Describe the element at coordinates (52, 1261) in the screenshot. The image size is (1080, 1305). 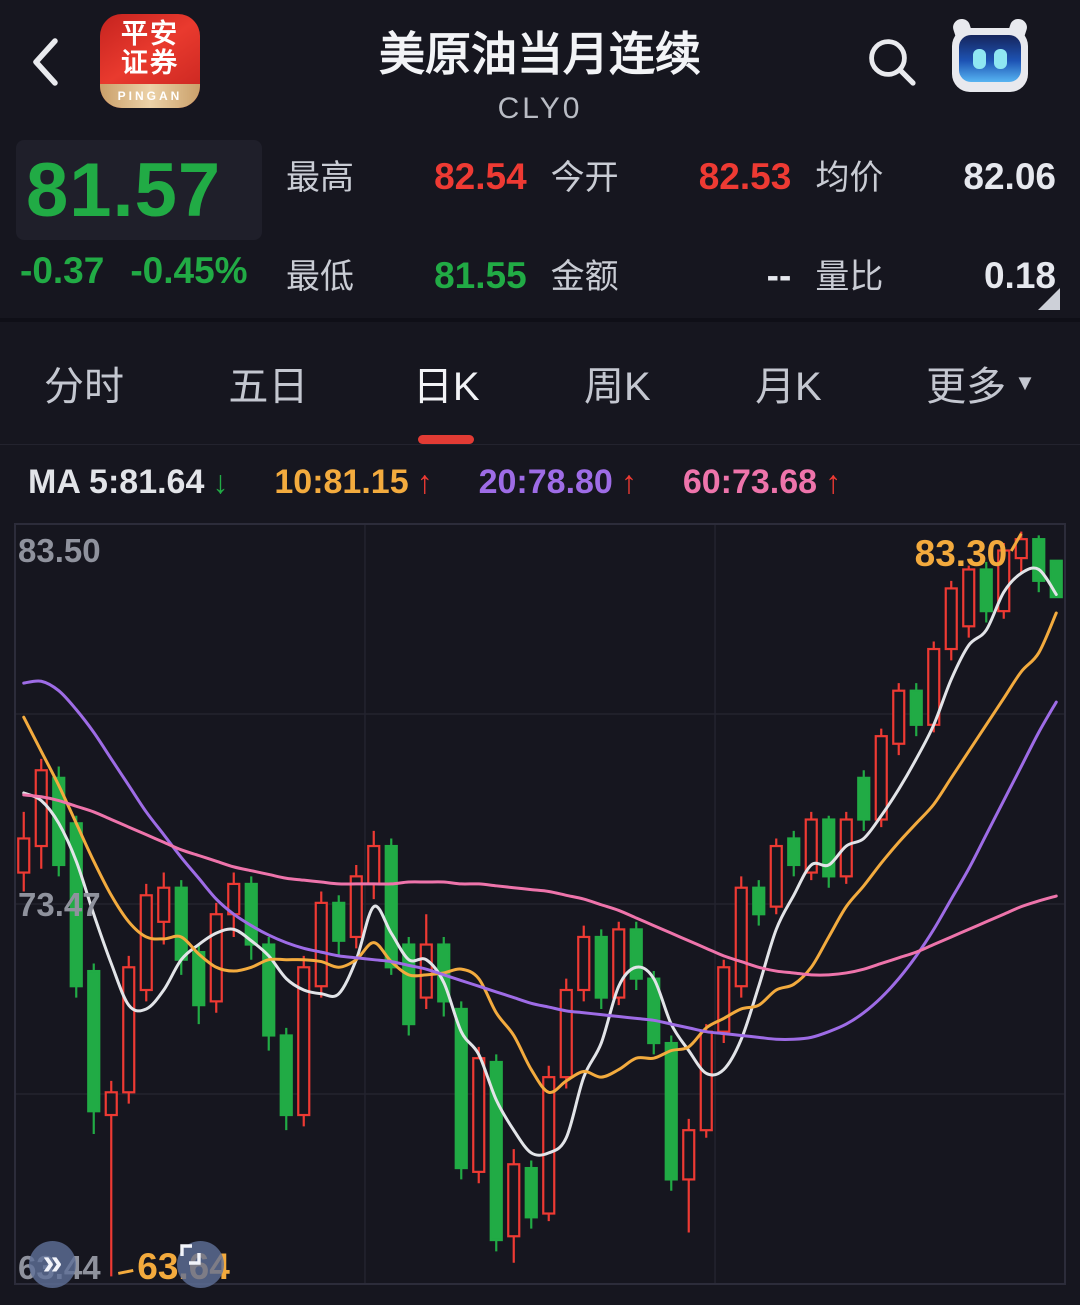
I see `double-chevron-right-icon: »` at that location.